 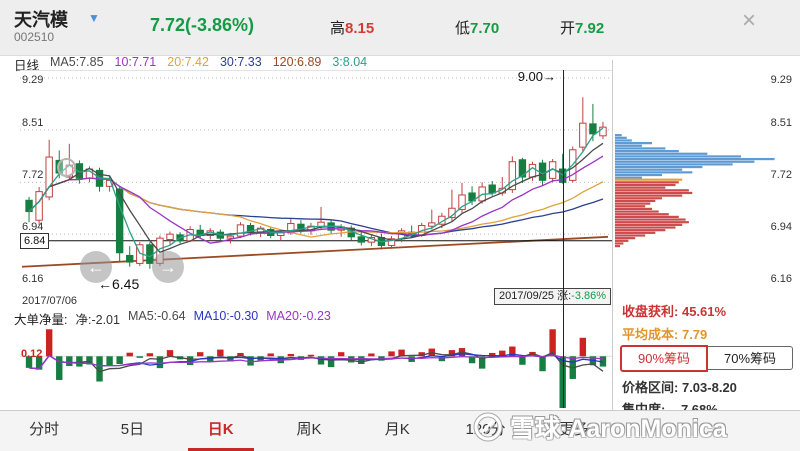 I want to click on price-range-label: 价格区间:, so click(x=650, y=387).